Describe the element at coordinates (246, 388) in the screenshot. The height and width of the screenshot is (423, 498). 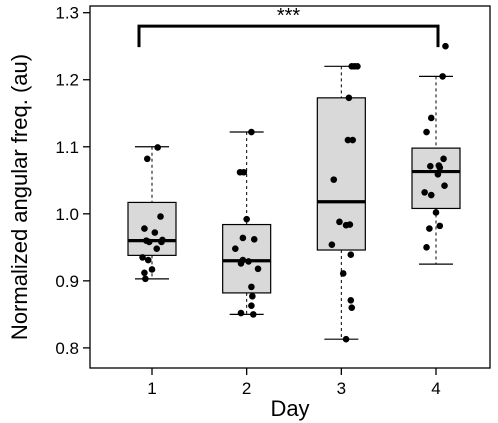
I see `x-tick-label: 2` at that location.